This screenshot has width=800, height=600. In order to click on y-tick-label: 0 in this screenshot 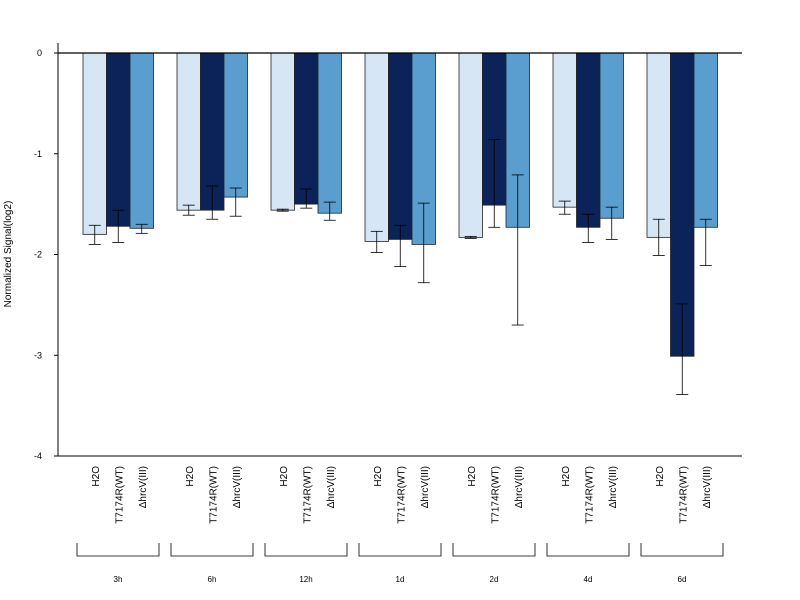, I will do `click(39, 53)`.